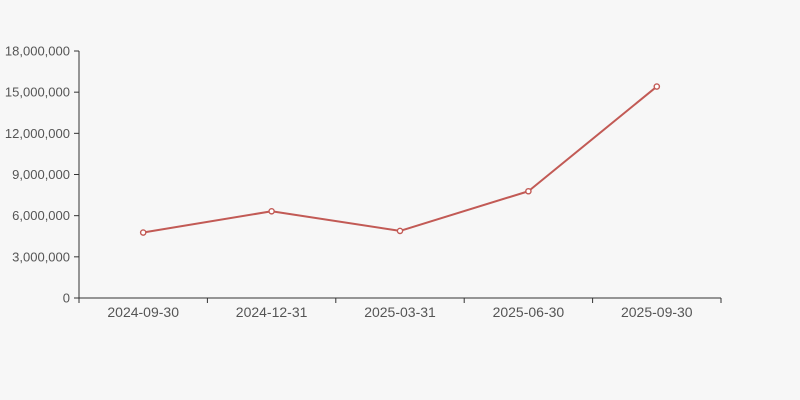  Describe the element at coordinates (41, 256) in the screenshot. I see `y-axis-tick-label: 3,000,000` at that location.